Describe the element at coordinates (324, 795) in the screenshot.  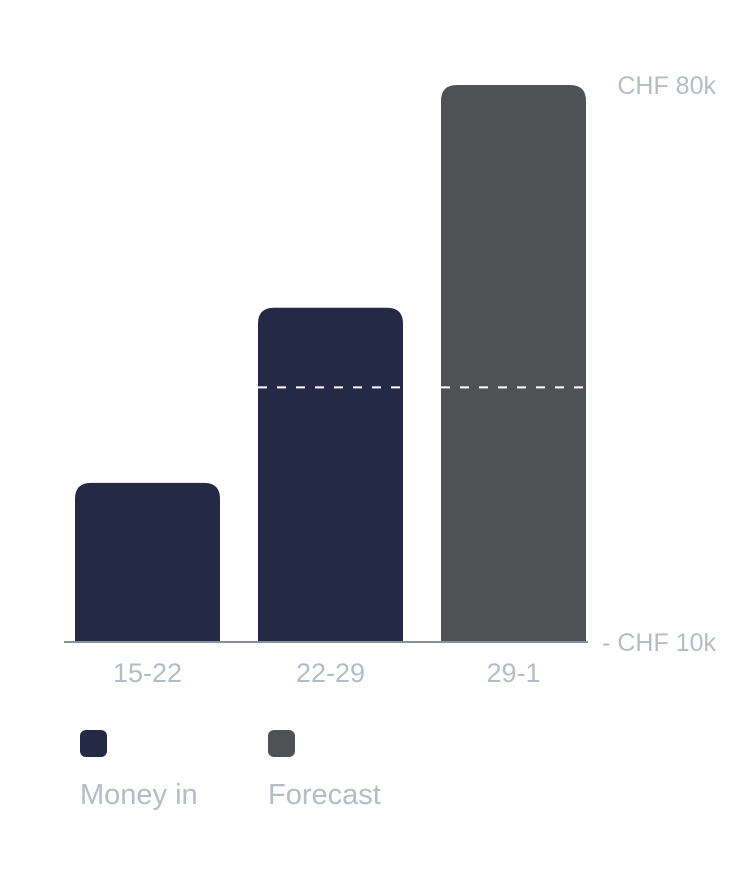
I see `legend-label-forecast: Forecast` at that location.